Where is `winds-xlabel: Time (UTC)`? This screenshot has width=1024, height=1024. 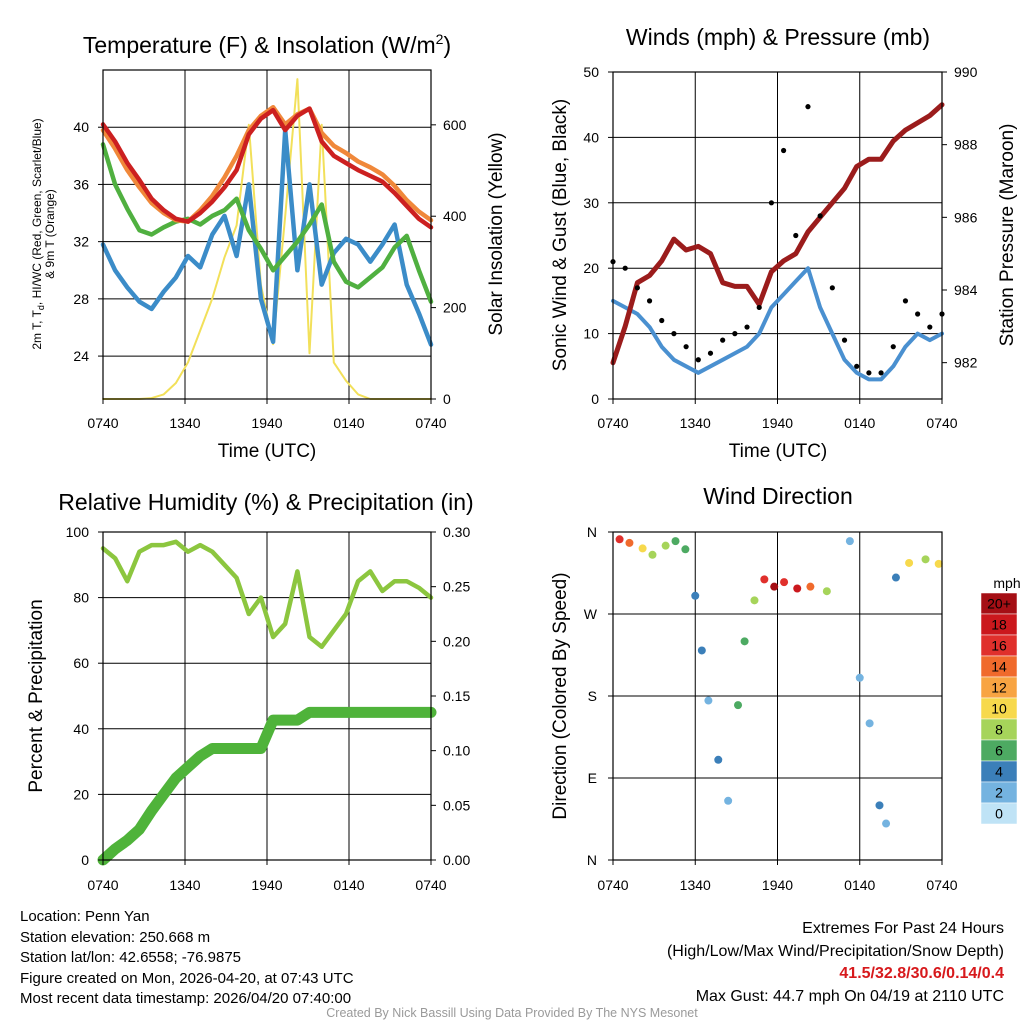
winds-xlabel: Time (UTC) is located at coordinates (778, 451).